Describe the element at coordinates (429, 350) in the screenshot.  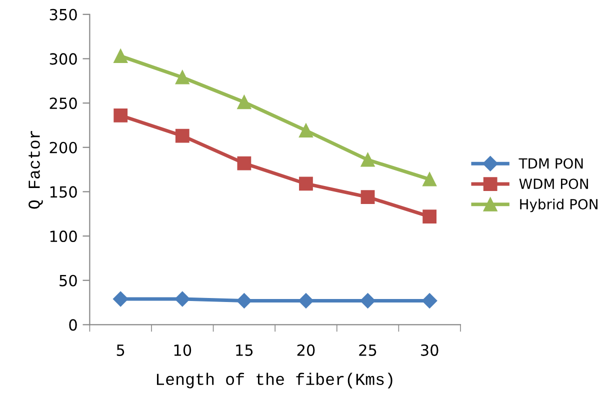
I see `x-tick-label: 30` at that location.